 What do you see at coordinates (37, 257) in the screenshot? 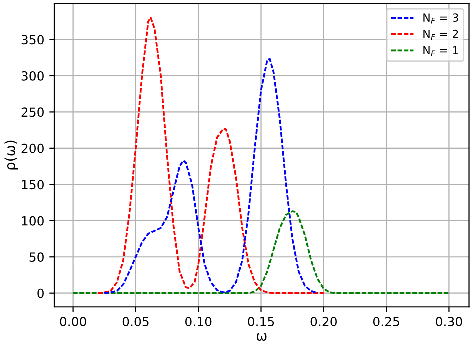
I see `y-tick-label: 50` at bounding box center [37, 257].